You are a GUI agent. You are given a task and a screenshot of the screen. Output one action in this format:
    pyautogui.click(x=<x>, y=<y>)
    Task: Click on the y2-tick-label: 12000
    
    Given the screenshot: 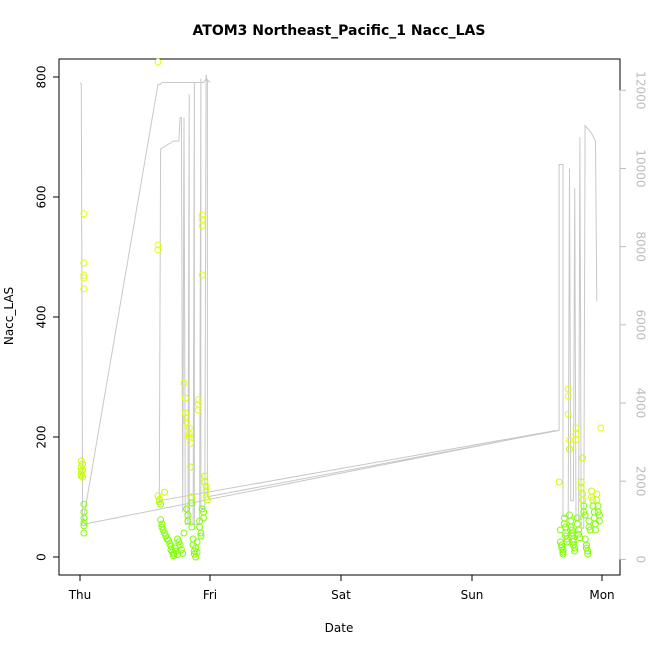 What is the action you would take?
    pyautogui.click(x=641, y=90)
    